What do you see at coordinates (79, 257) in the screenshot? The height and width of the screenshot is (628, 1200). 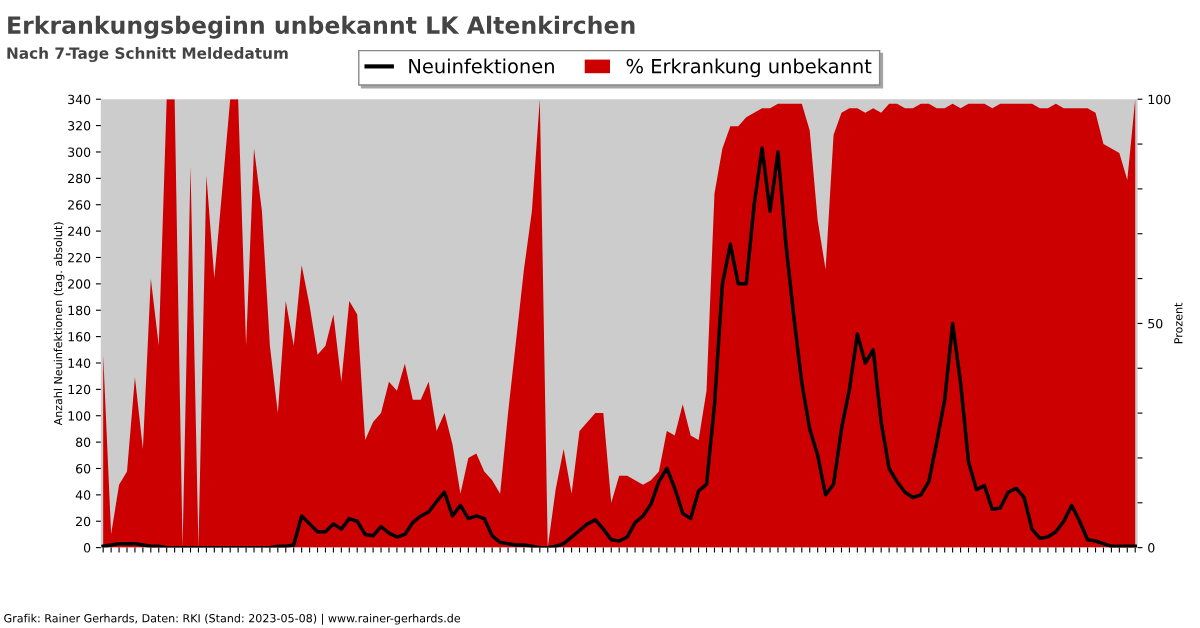 I see `y-tick-label: 220` at bounding box center [79, 257].